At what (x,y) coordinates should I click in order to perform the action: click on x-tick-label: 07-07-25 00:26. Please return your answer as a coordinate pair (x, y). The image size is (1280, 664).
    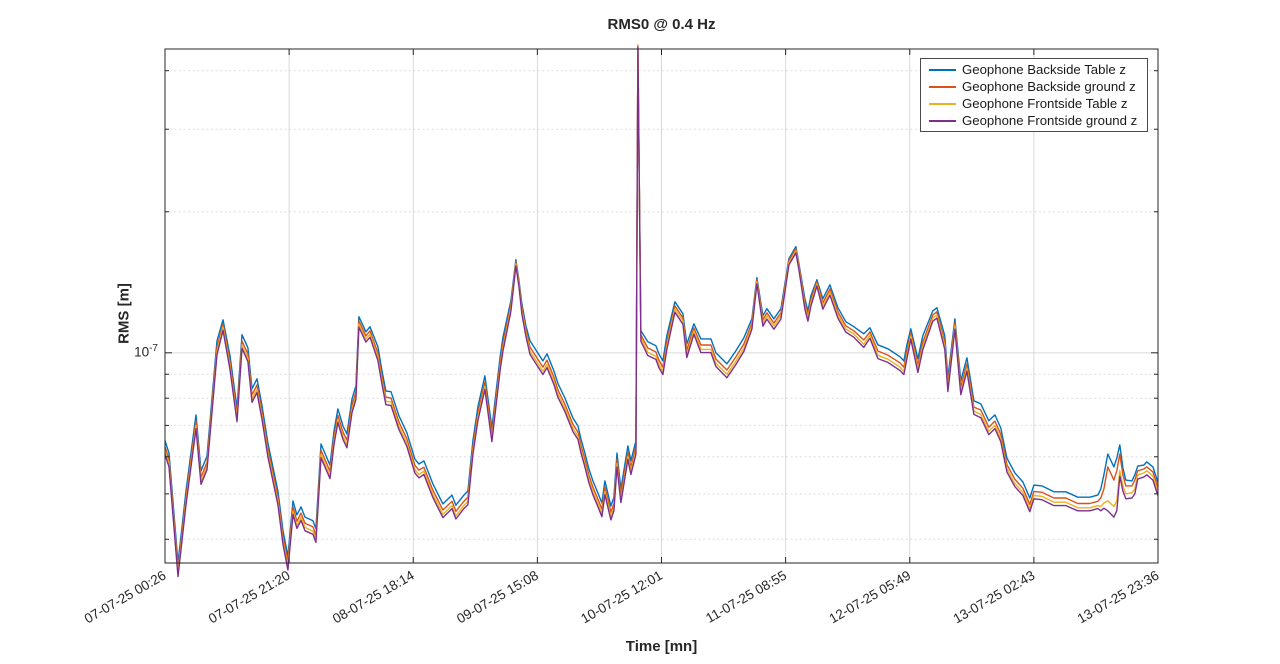
    Looking at the image, I should click on (125, 597).